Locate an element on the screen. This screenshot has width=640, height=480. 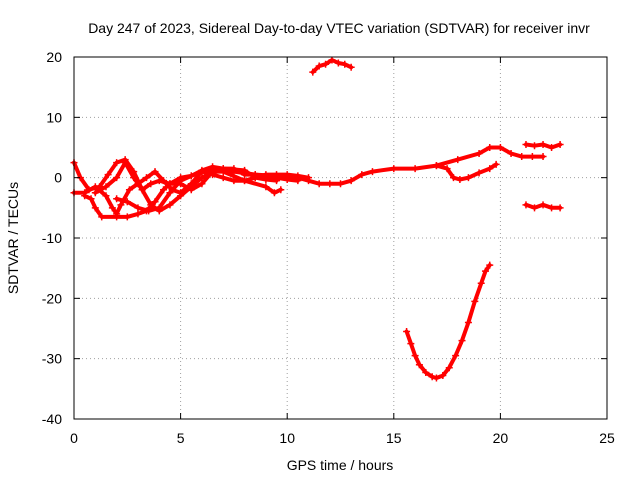
y-tick-label: 0 is located at coordinates (58, 178).